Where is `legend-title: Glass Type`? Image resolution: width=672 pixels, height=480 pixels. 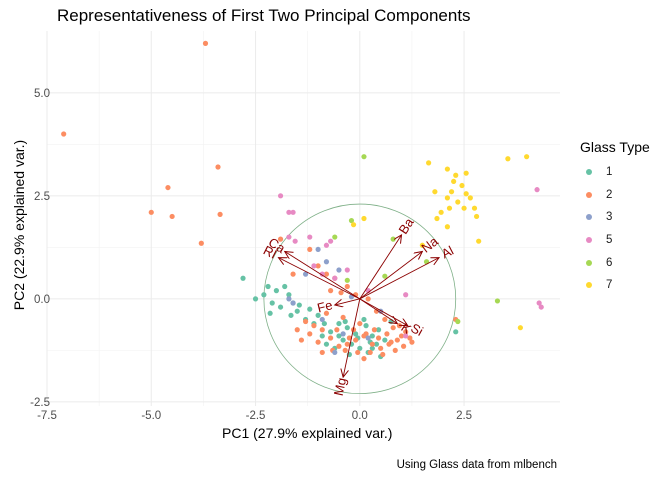
legend-title: Glass Type is located at coordinates (615, 147).